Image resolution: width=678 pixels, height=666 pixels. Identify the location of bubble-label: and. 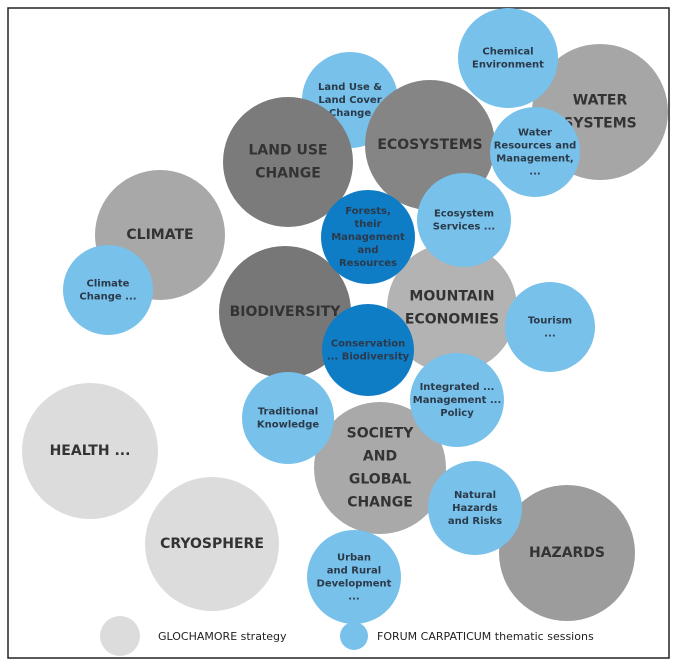
(367, 250).